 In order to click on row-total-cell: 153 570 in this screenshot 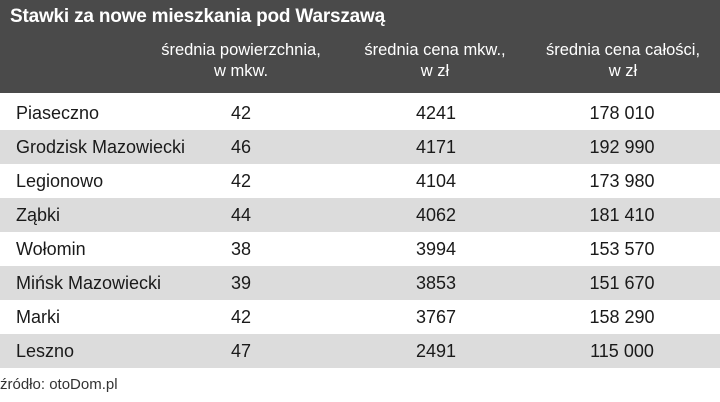, I will do `click(622, 249)`.